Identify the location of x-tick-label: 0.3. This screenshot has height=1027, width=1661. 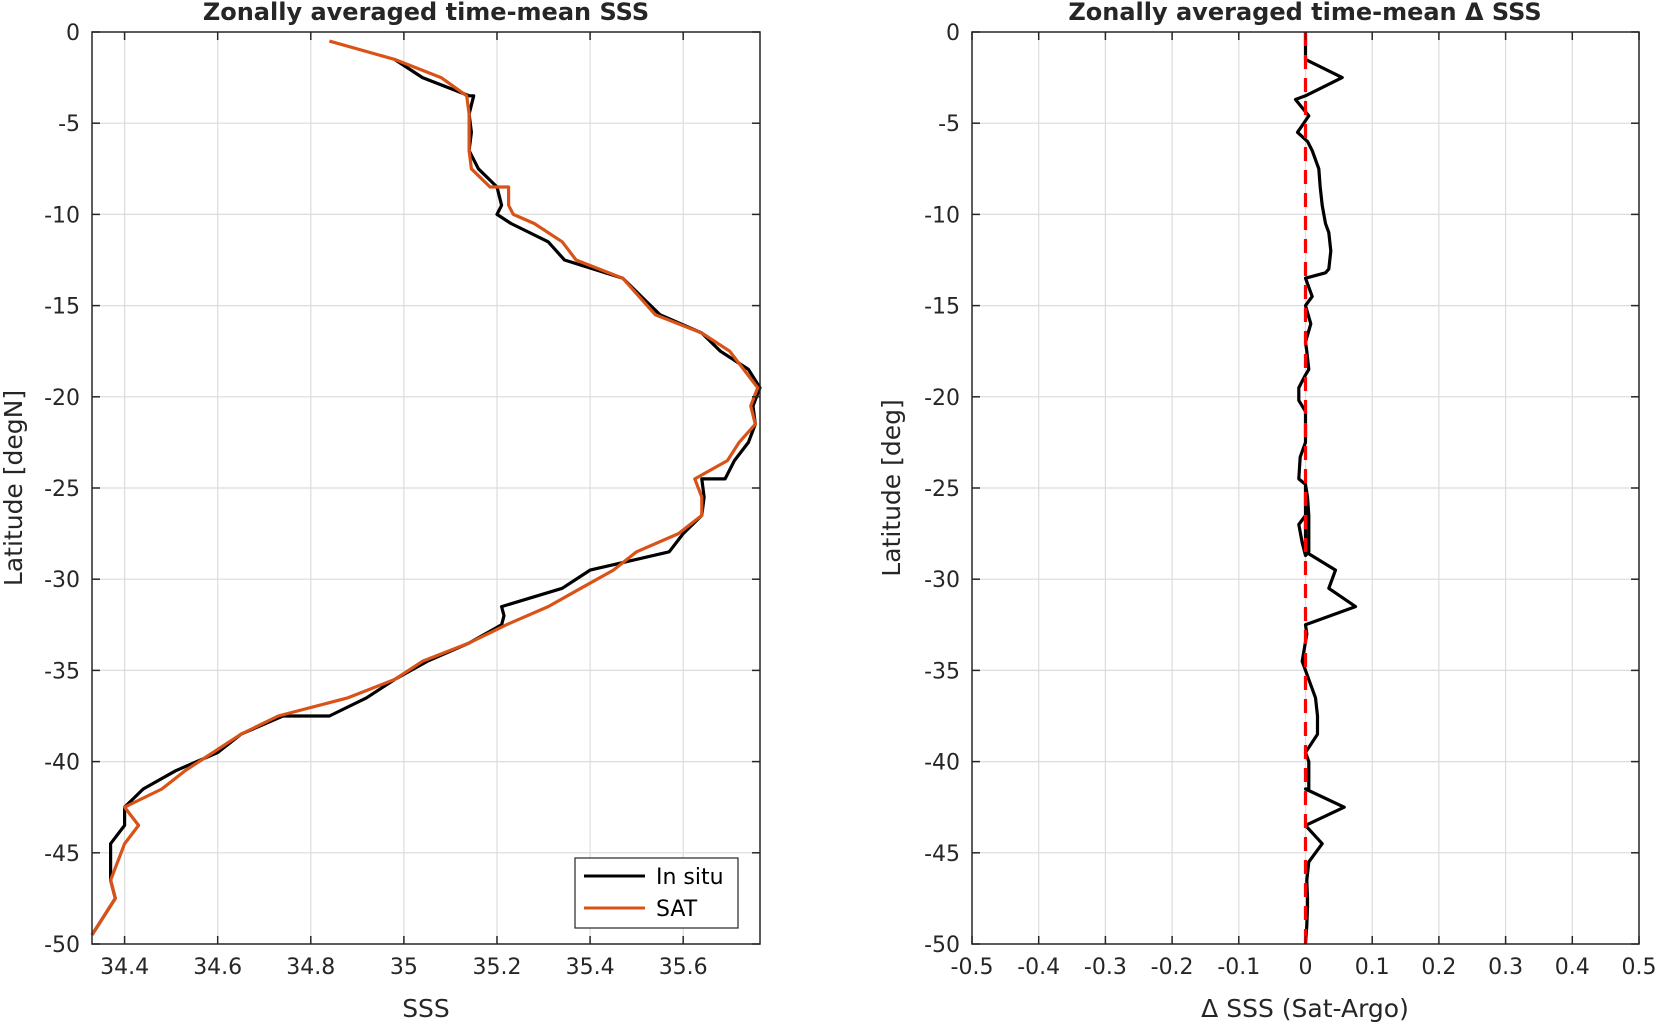
(1505, 967).